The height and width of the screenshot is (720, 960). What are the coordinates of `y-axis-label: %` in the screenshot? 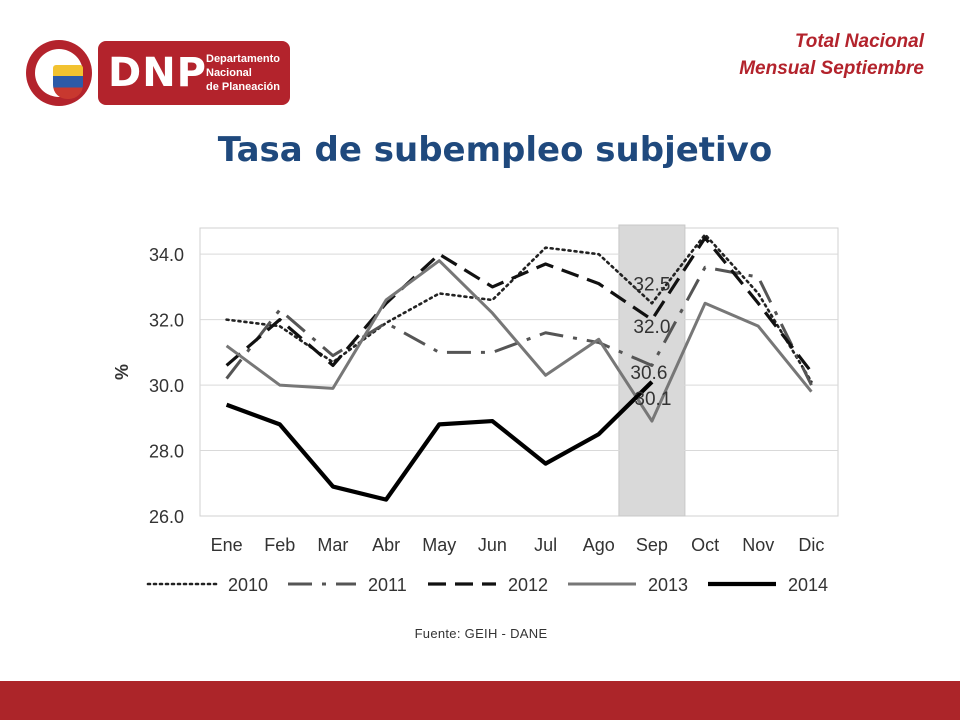 It's located at (122, 372).